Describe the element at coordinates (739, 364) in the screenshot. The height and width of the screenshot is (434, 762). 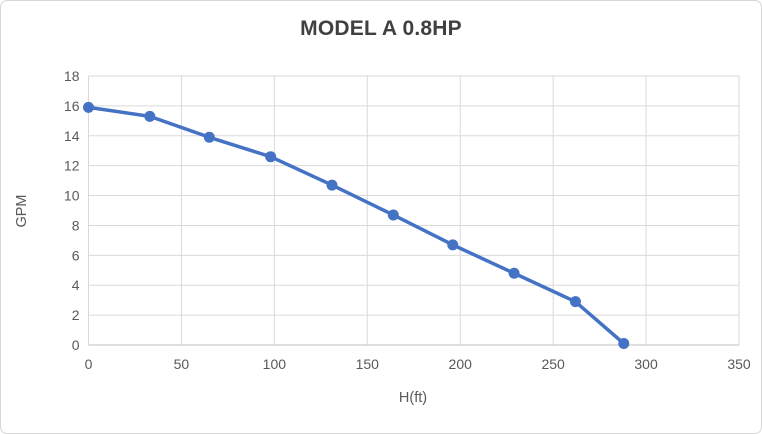
I see `x-tick-label: 350` at that location.